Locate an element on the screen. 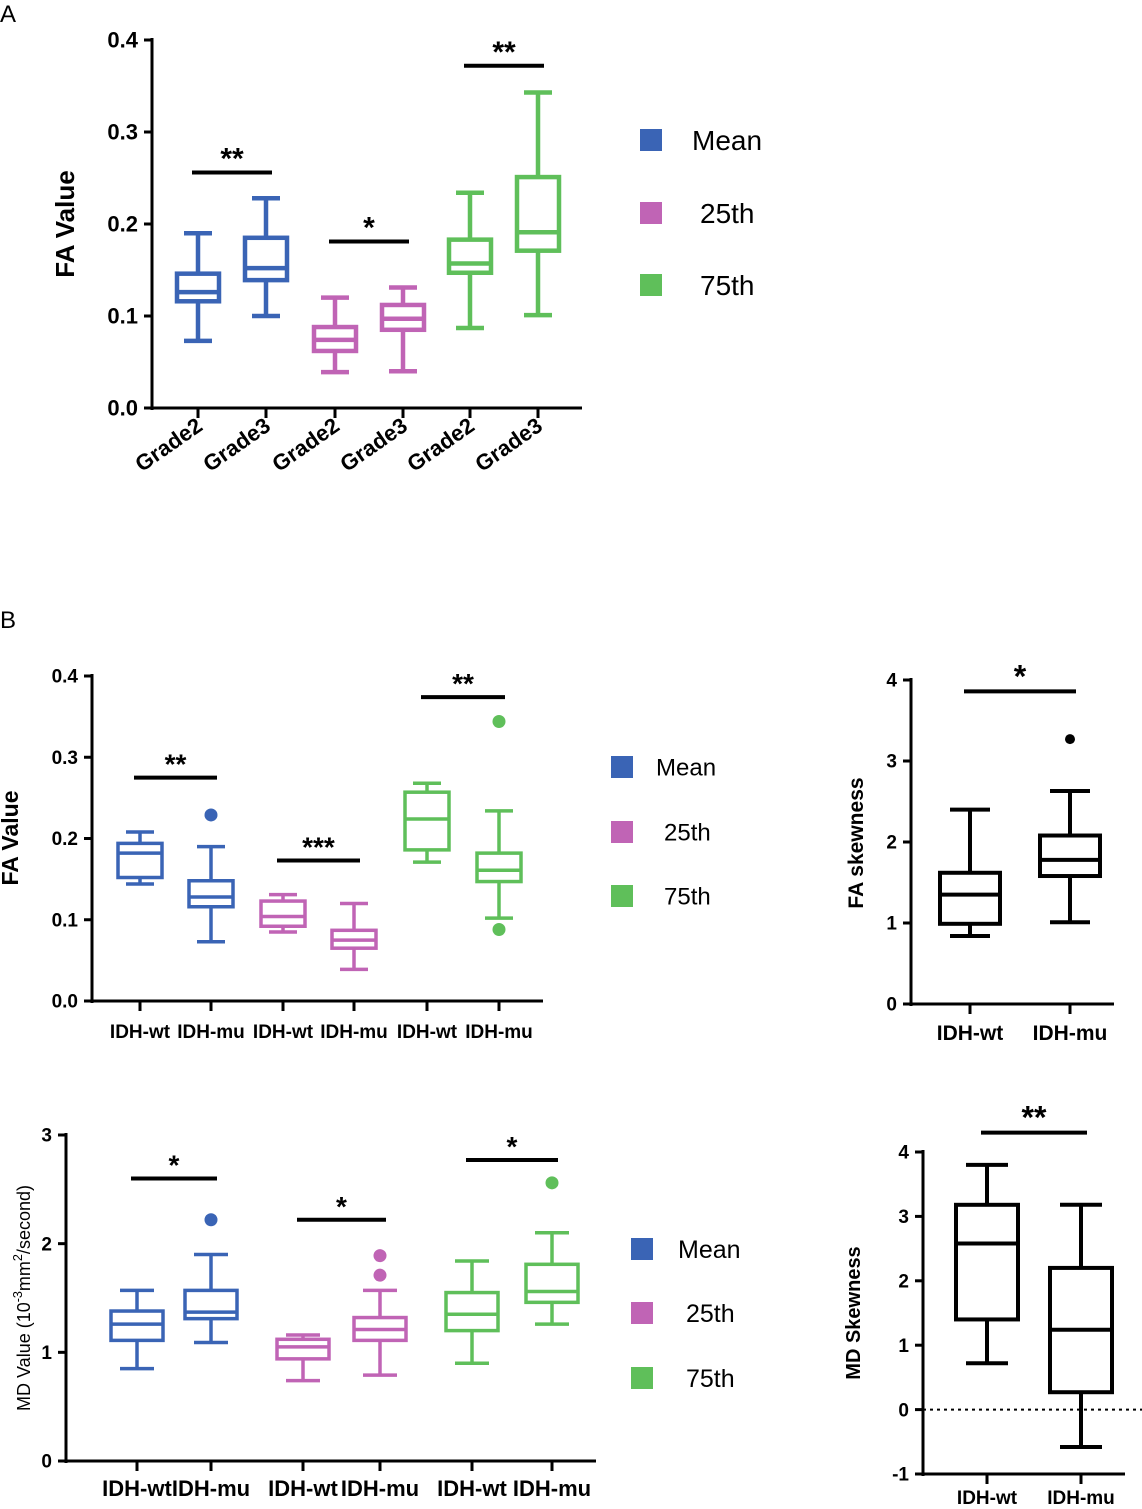 This screenshot has height=1509, width=1142. y-axis-label-part: -3 is located at coordinates (18, 1296).